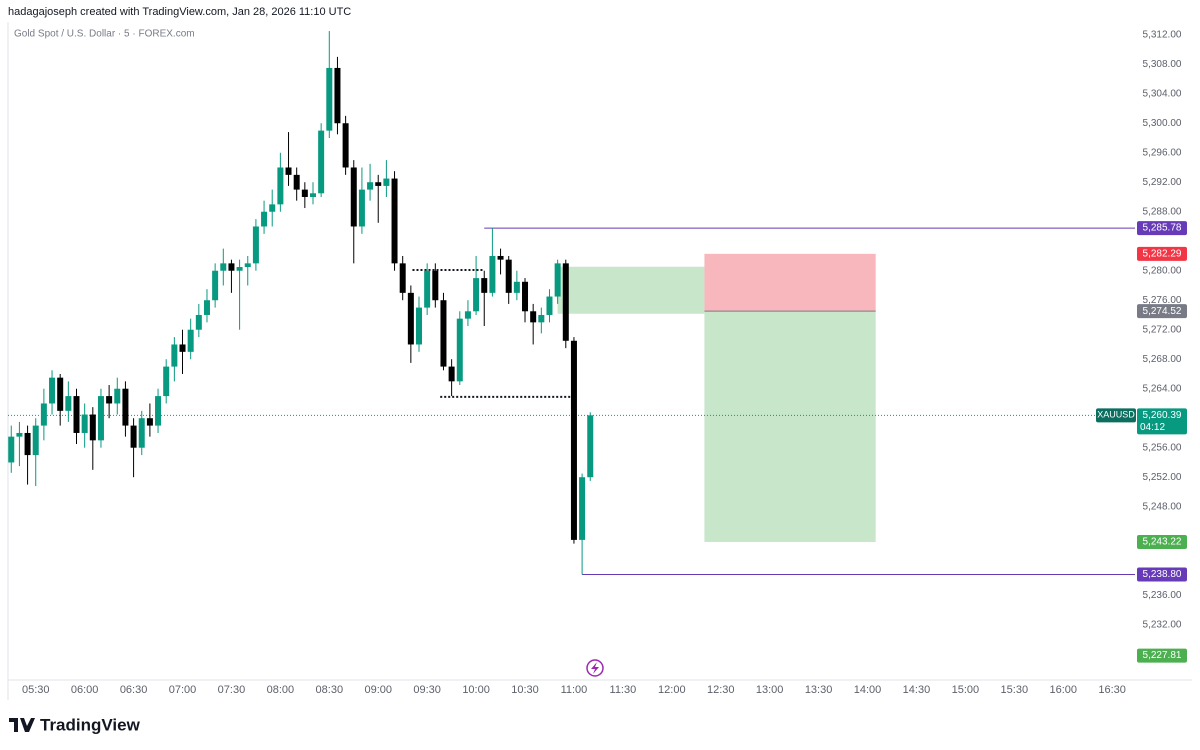  Describe the element at coordinates (966, 690) in the screenshot. I see `x-tick-label: 15:00` at that location.